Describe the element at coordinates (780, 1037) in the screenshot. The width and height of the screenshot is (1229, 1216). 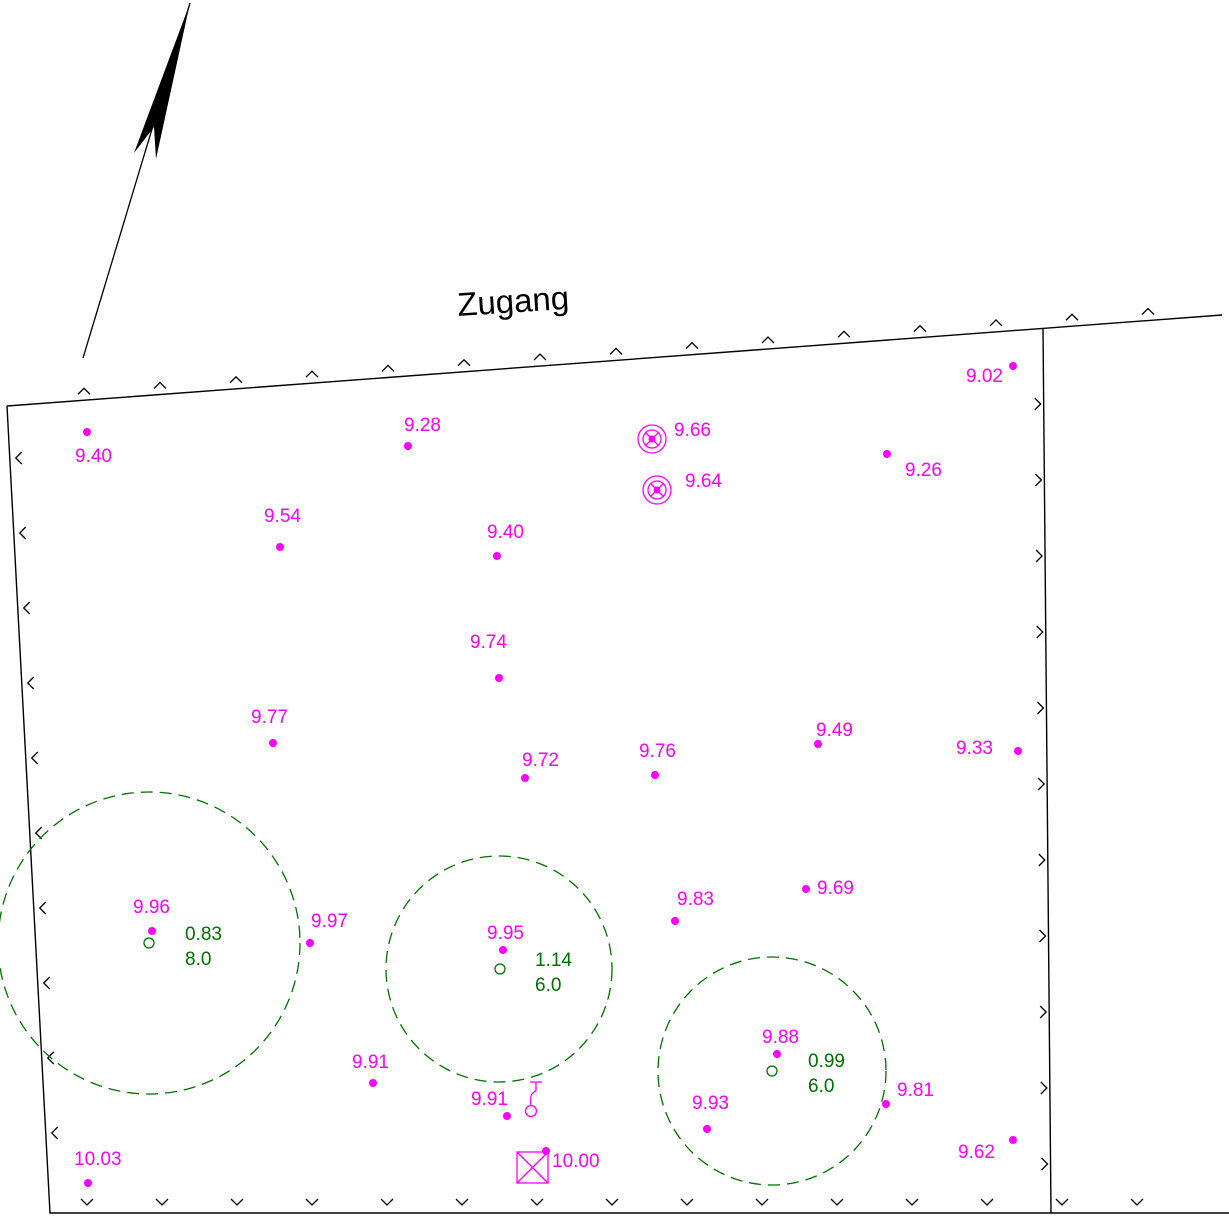
I see `elevation-label: 9.88` at that location.